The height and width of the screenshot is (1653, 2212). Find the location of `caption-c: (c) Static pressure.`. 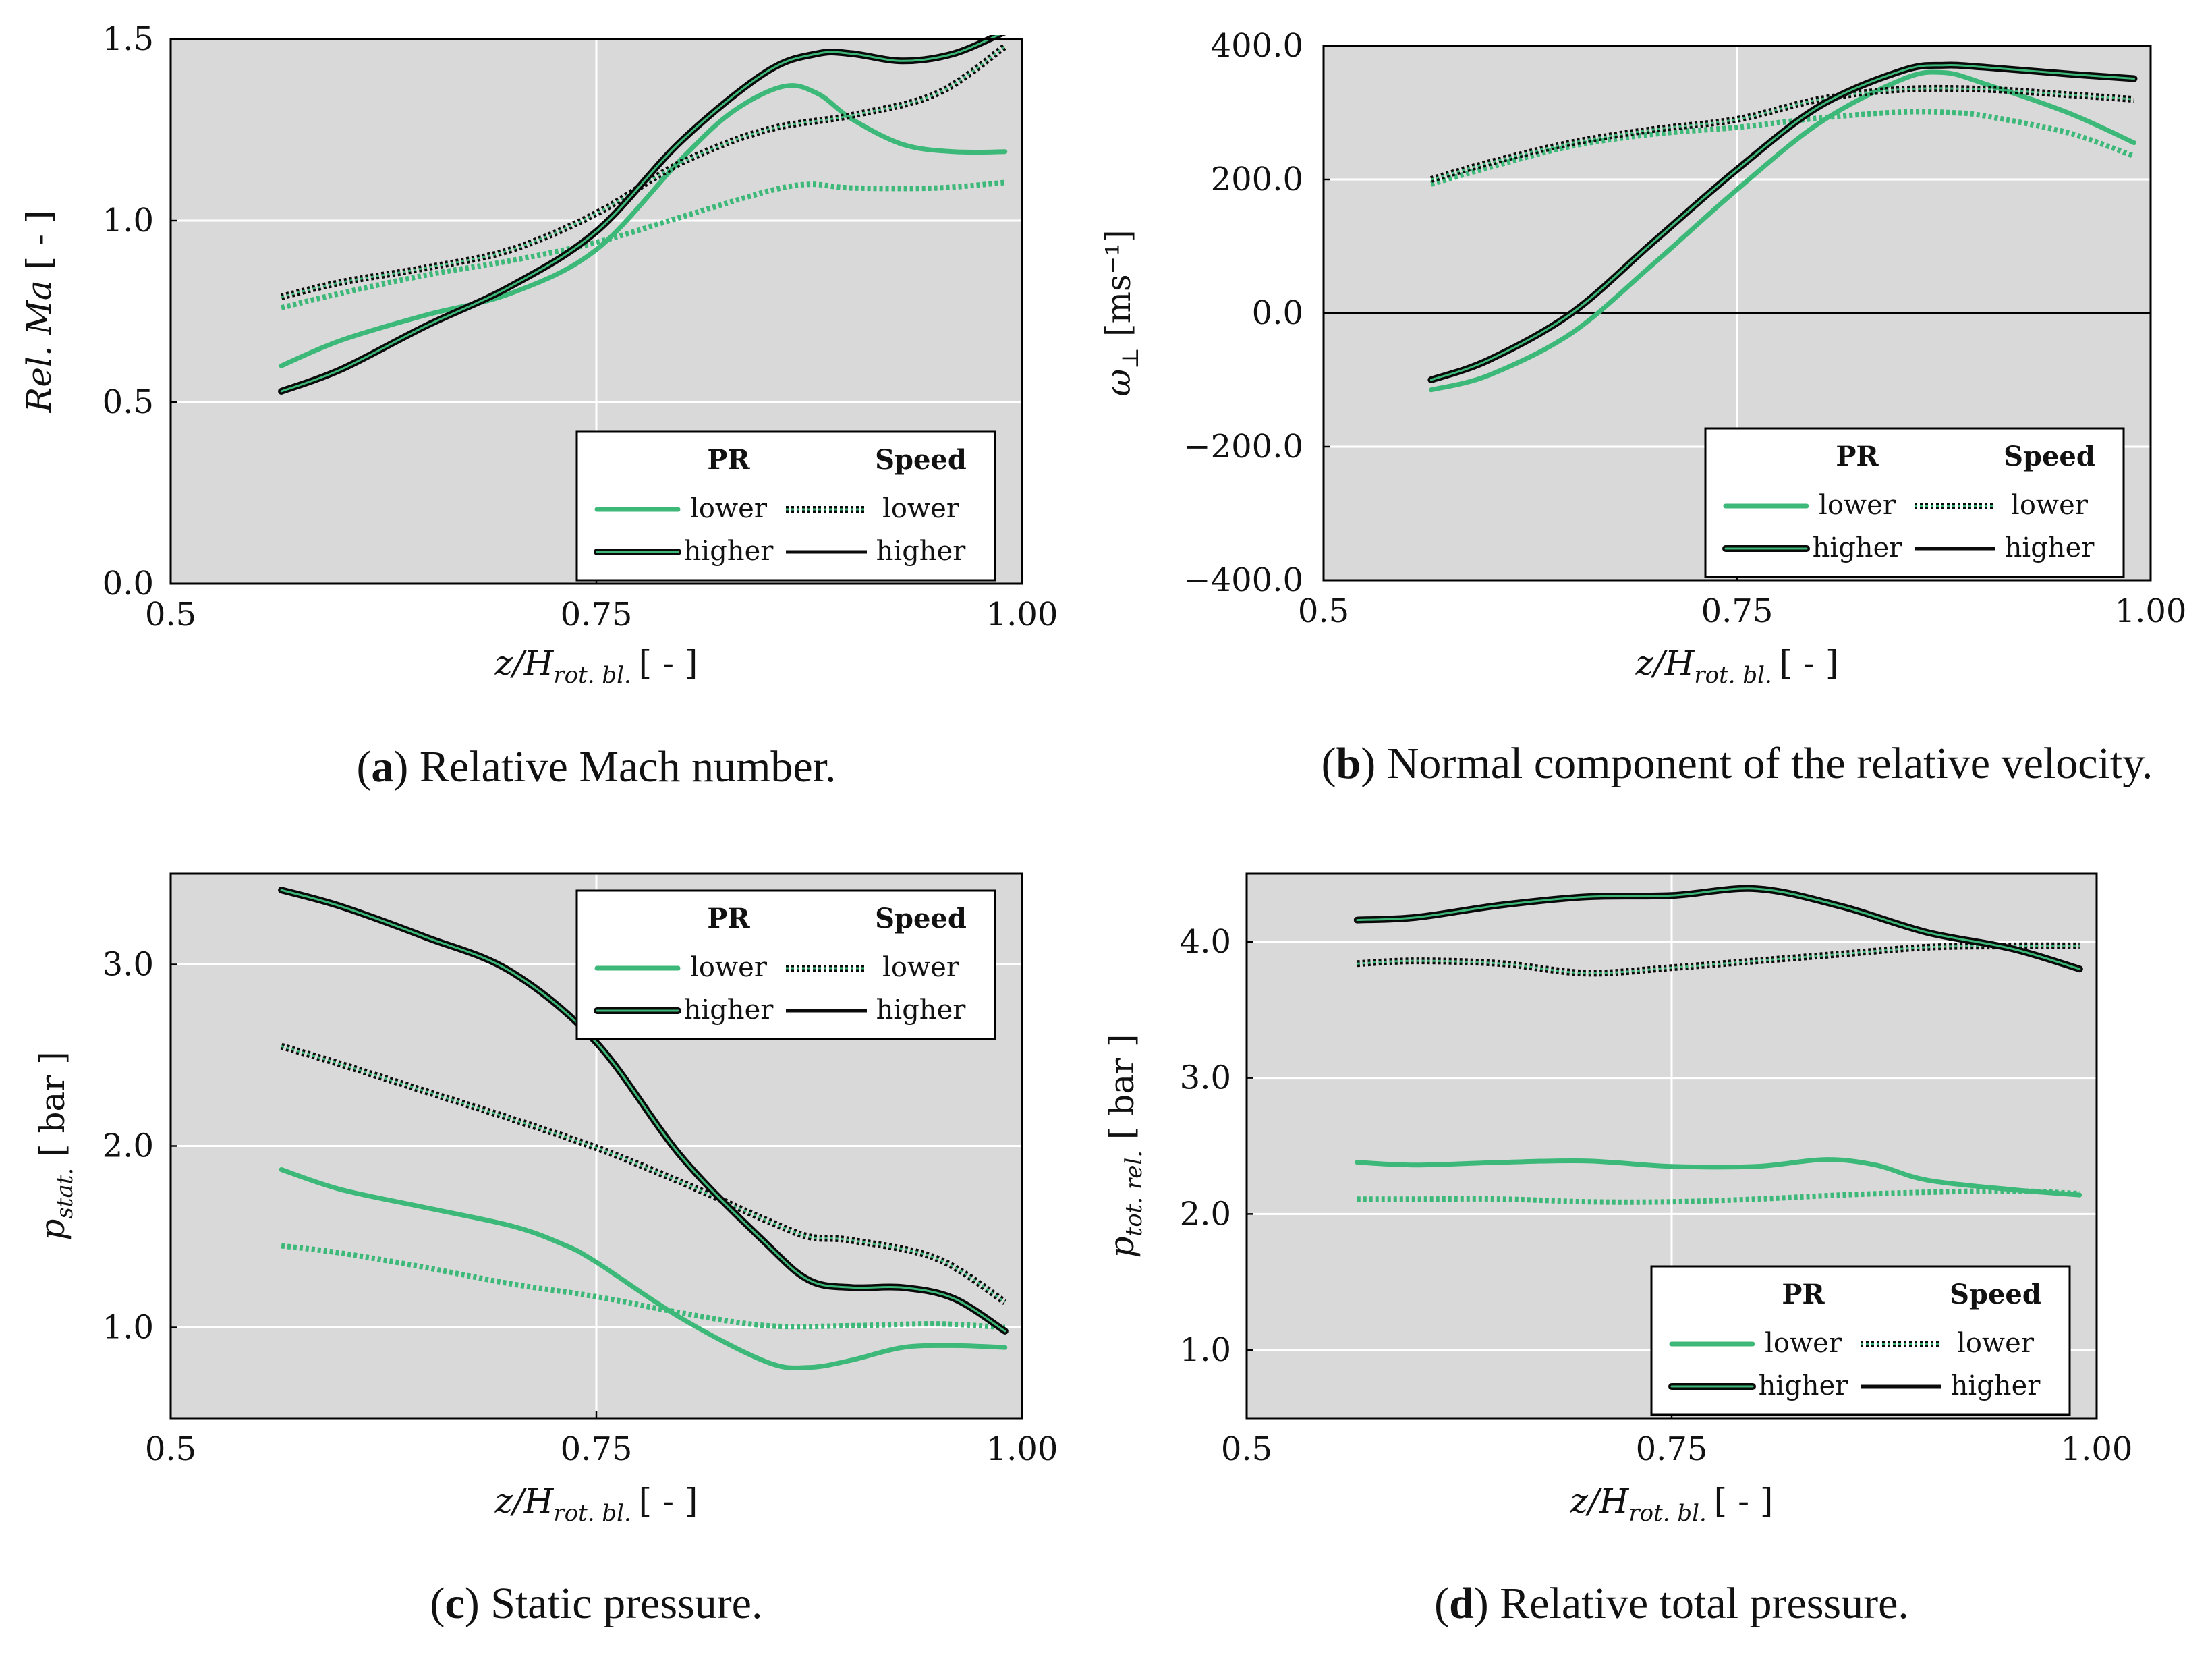

caption-c: (c) Static pressure. is located at coordinates (596, 1603).